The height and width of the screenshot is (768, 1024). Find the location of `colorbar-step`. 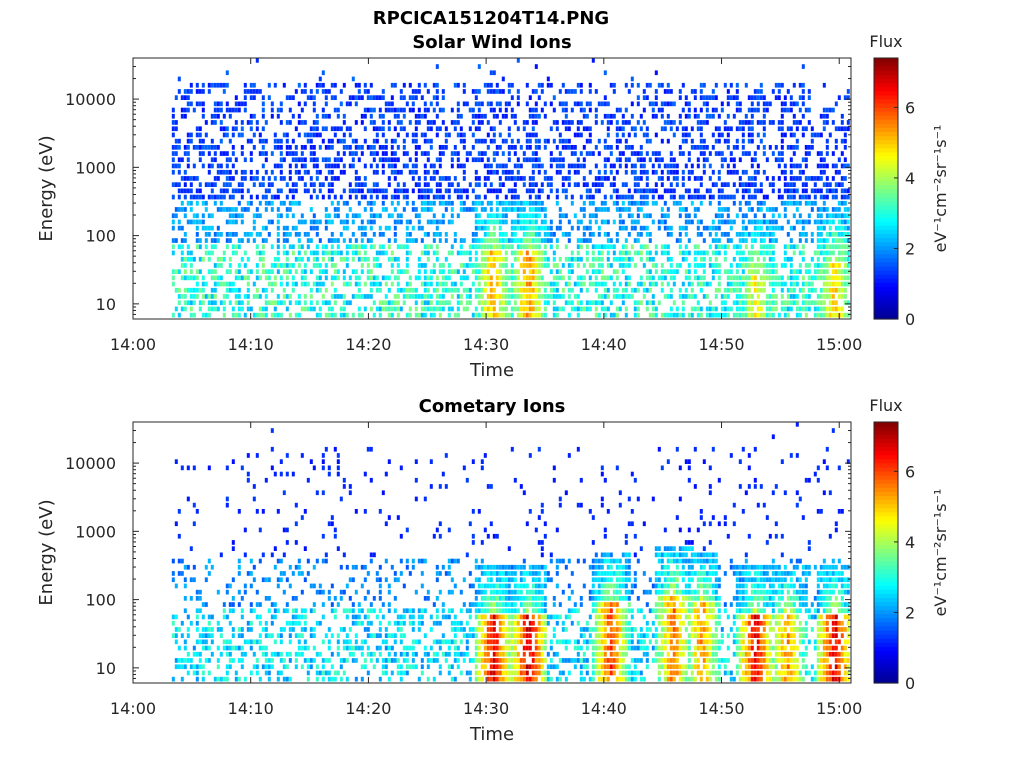

colorbar-step is located at coordinates (886, 125).